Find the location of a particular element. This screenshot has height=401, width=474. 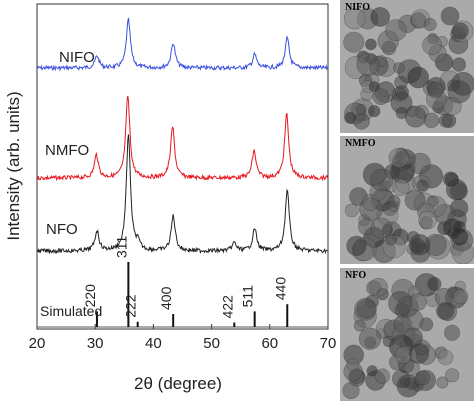

series-line-nmfo is located at coordinates (182, 138).